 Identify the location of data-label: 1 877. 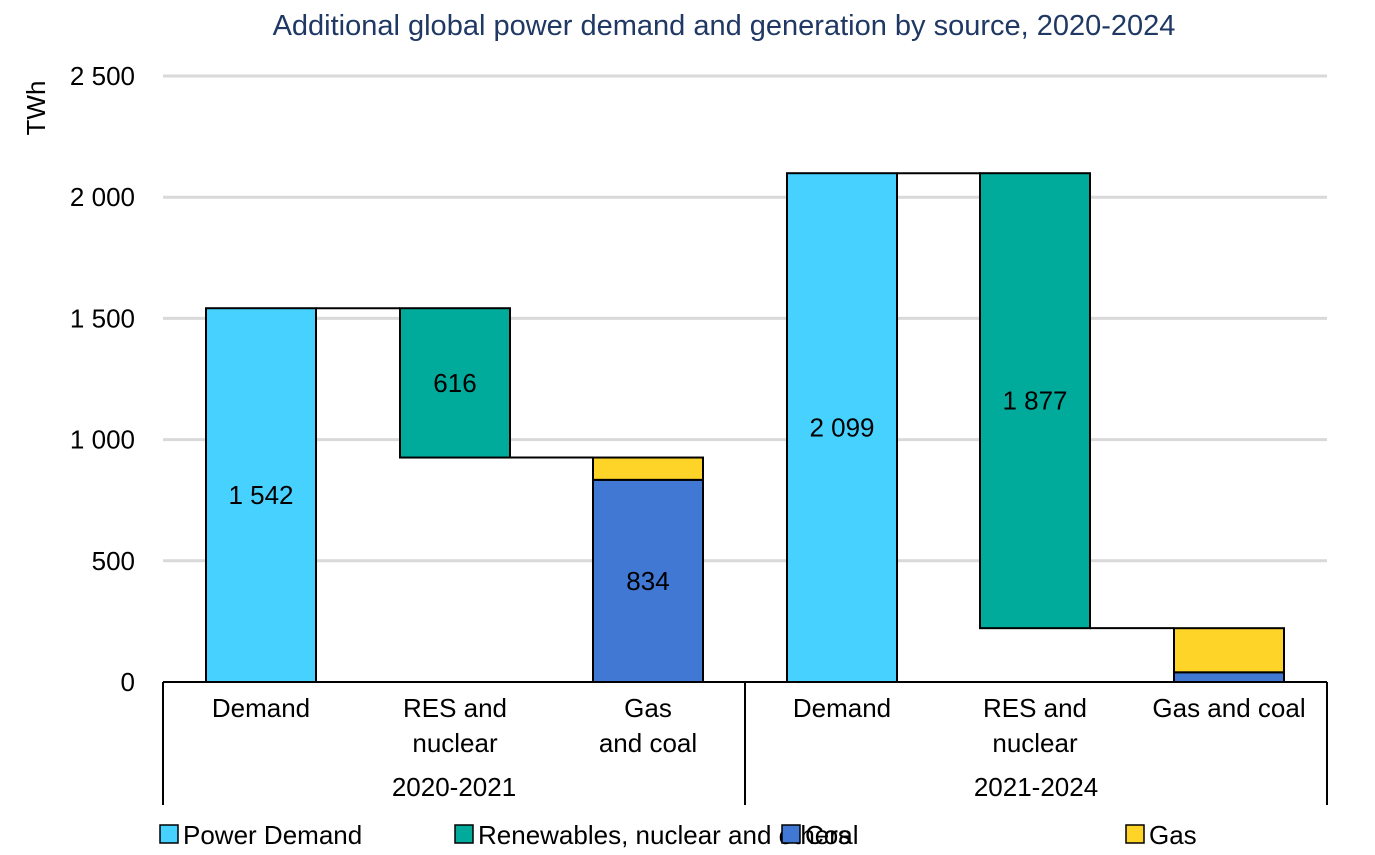
(1034, 401).